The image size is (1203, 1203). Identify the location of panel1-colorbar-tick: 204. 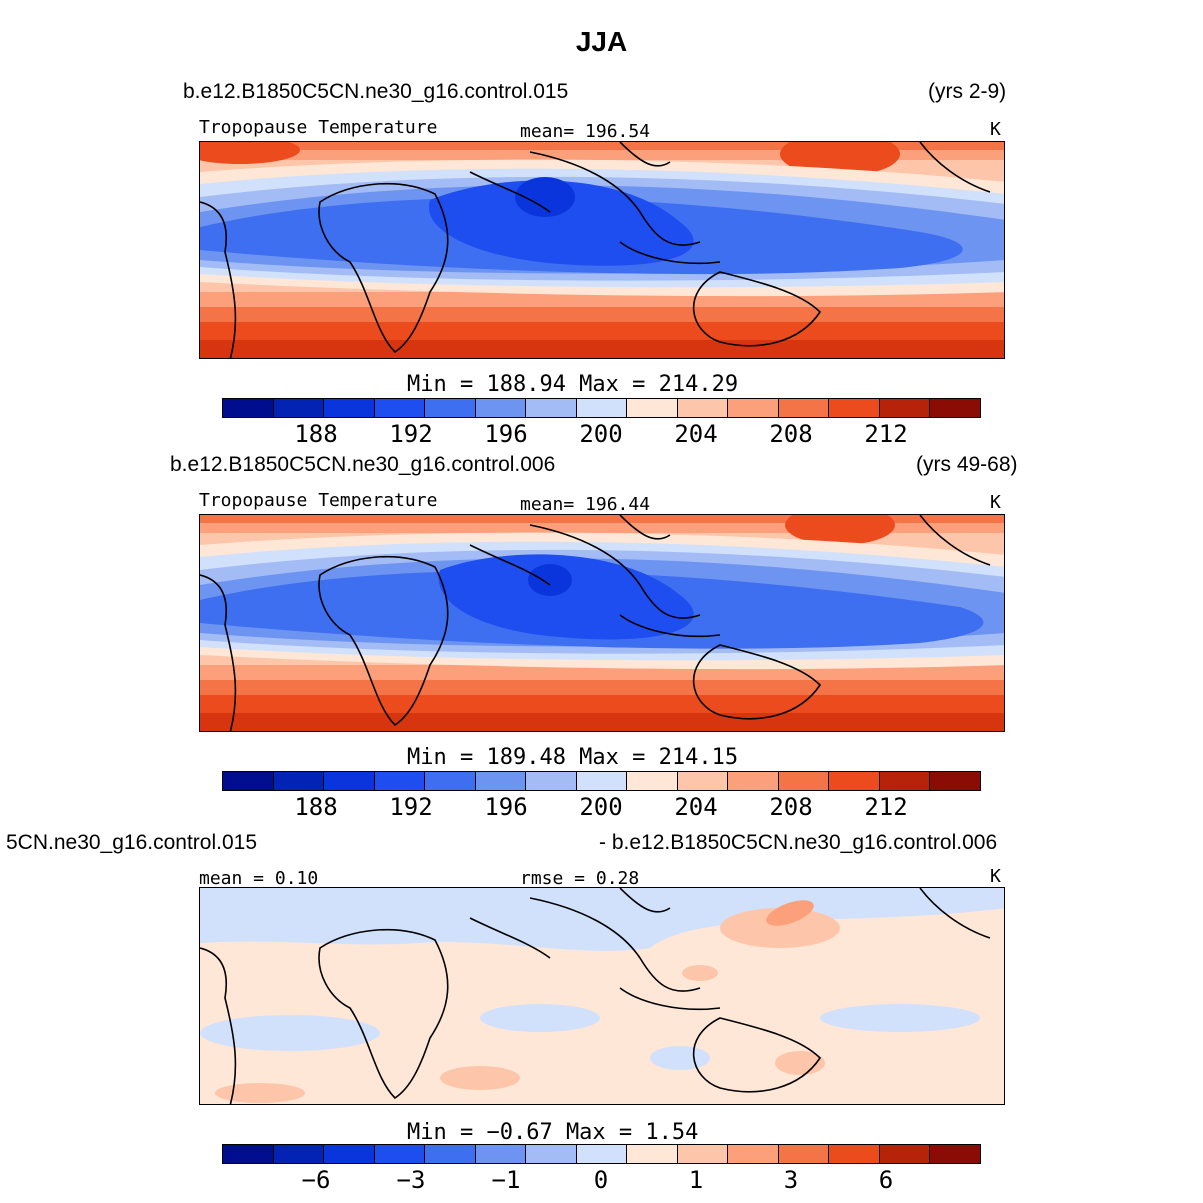
(696, 434).